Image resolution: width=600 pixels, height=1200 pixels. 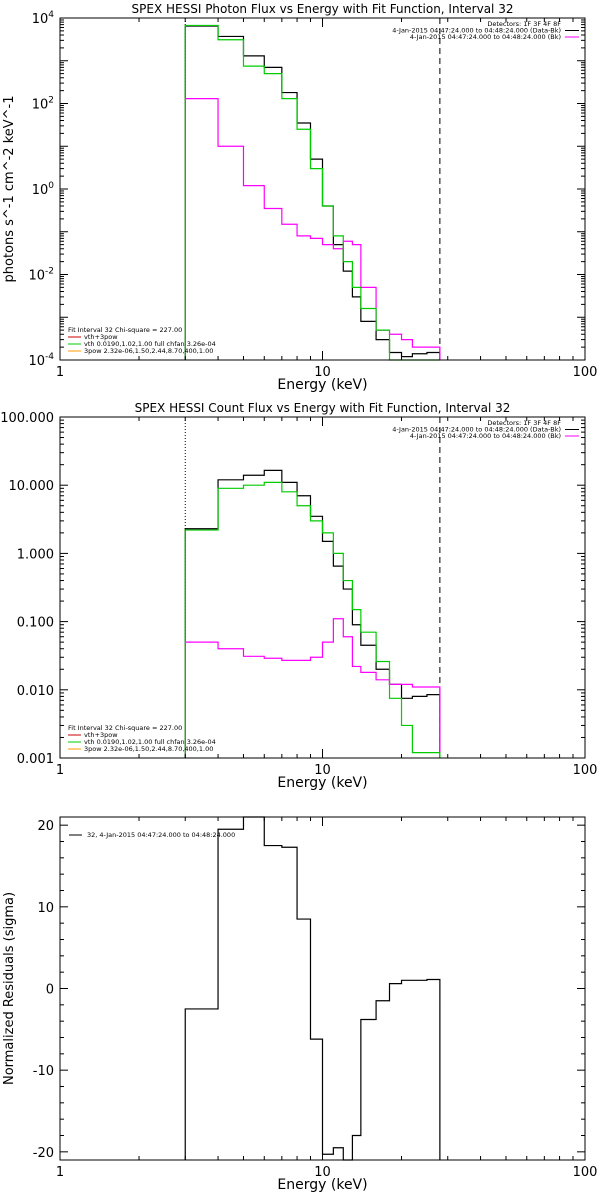 I want to click on y-tick-label: 0.100, so click(x=35, y=623).